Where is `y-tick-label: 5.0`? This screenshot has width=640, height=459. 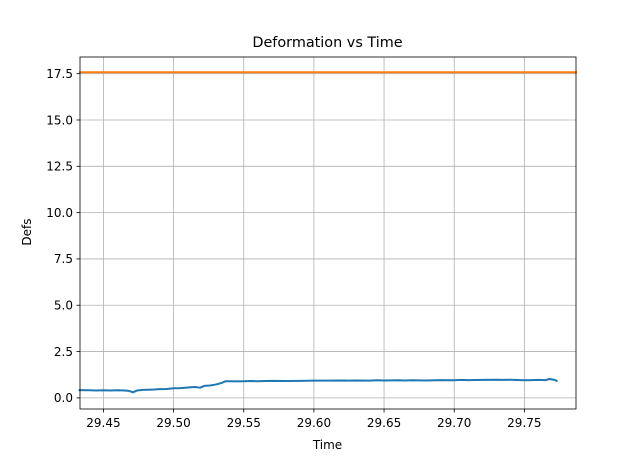
y-tick-label: 5.0 is located at coordinates (63, 306).